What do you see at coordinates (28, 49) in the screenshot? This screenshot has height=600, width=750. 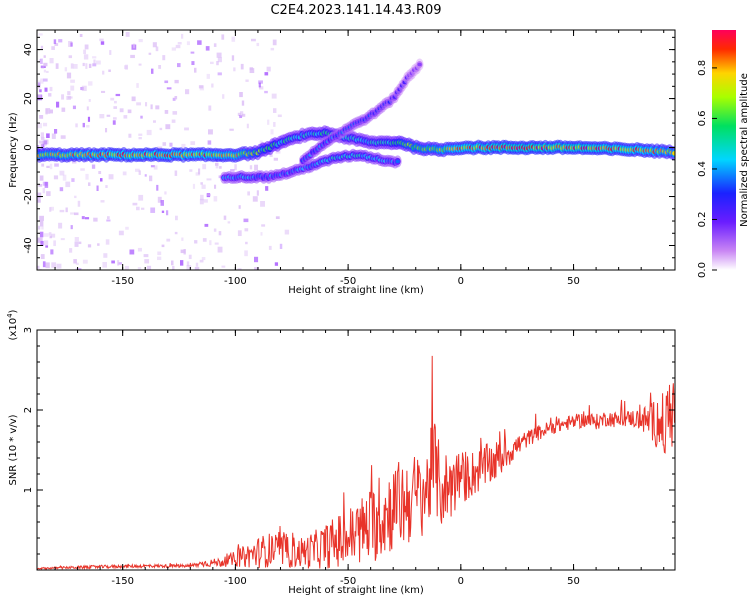 I see `y-tick-label: 40` at bounding box center [28, 49].